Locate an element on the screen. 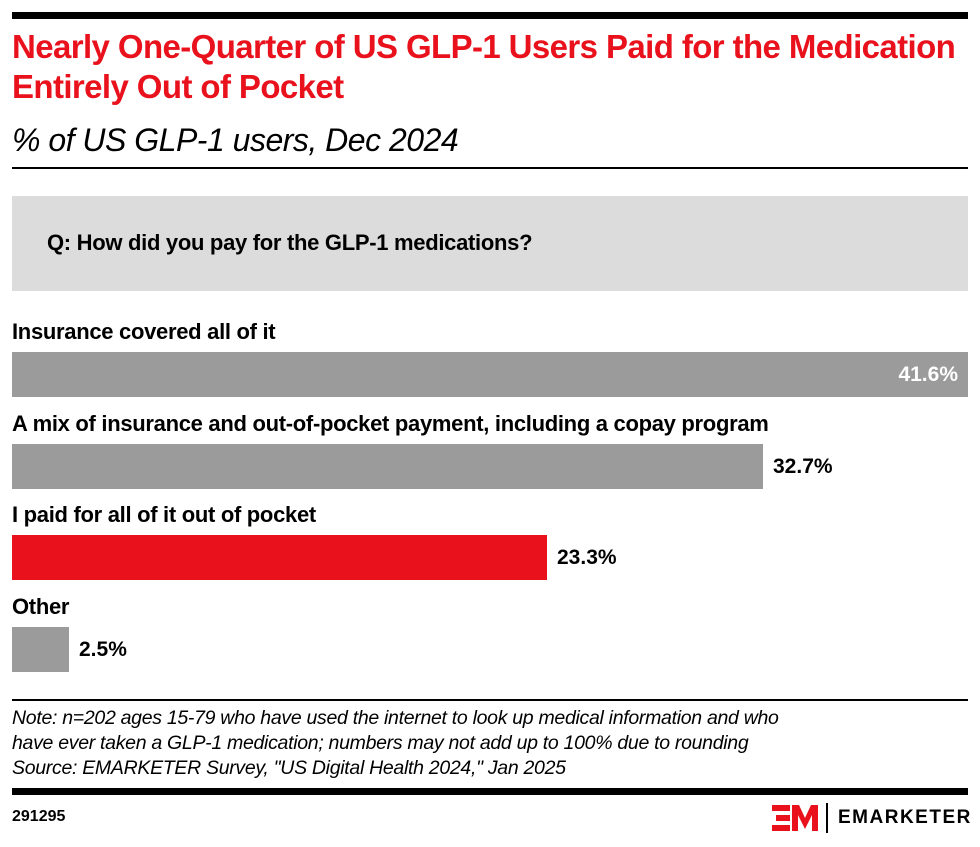 Image resolution: width=980 pixels, height=847 pixels. em-logo-icon is located at coordinates (795, 818).